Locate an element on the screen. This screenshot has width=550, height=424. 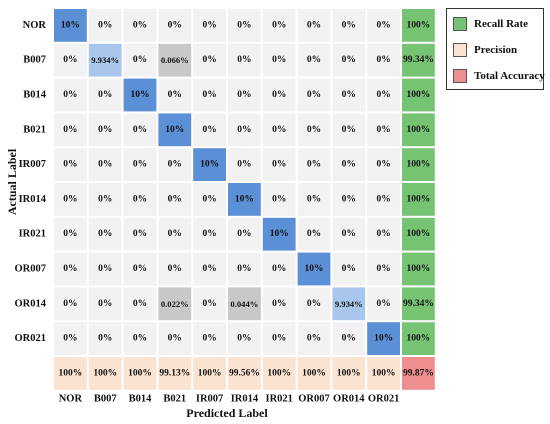
y-tick-label: B014 is located at coordinates (35, 95).